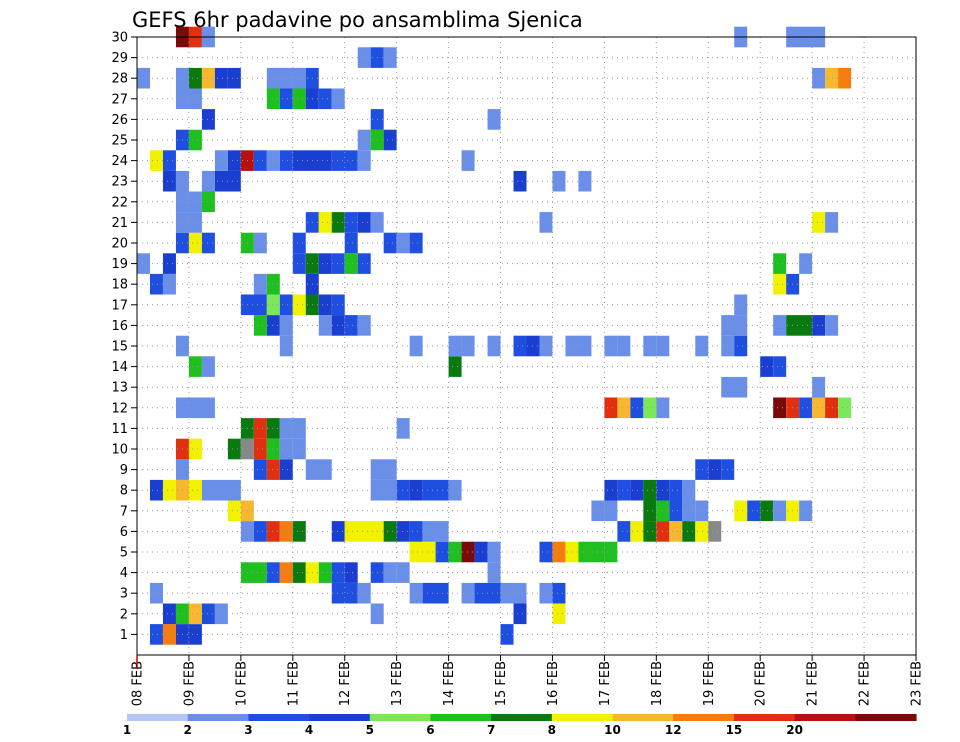 The height and width of the screenshot is (742, 960). Describe the element at coordinates (501, 683) in the screenshot. I see `x-tick-label: 15 FEB` at that location.